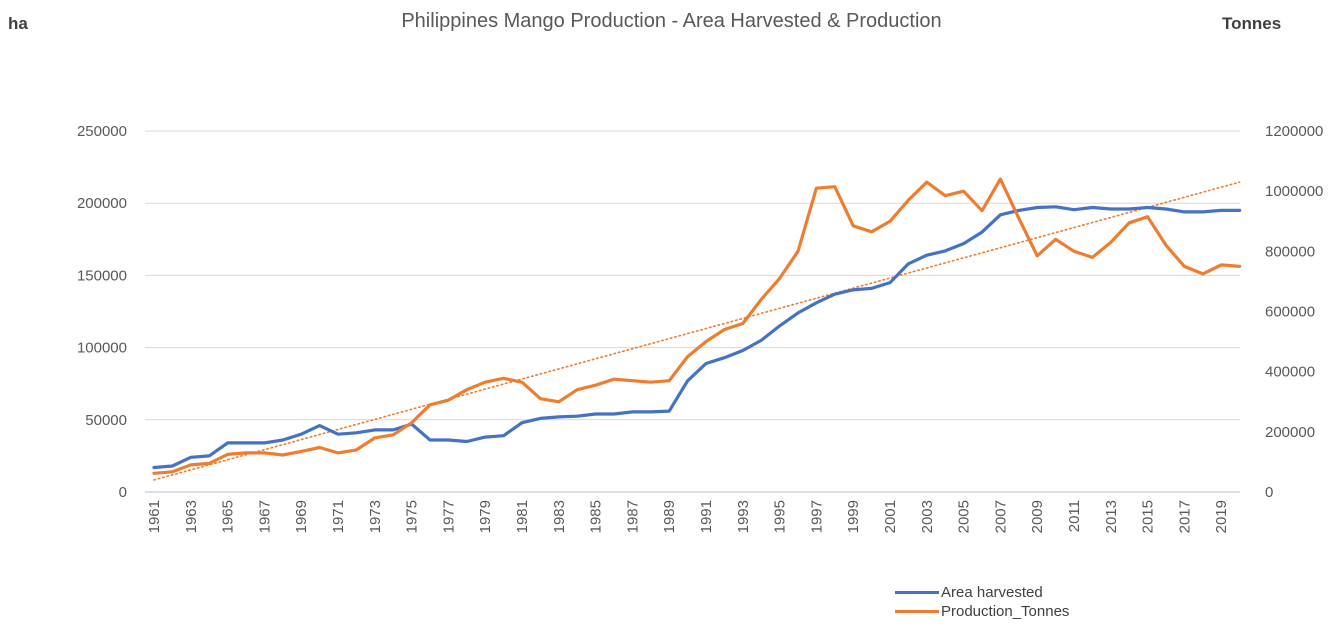  I want to click on x-axis-tick-label: 1961, so click(154, 516).